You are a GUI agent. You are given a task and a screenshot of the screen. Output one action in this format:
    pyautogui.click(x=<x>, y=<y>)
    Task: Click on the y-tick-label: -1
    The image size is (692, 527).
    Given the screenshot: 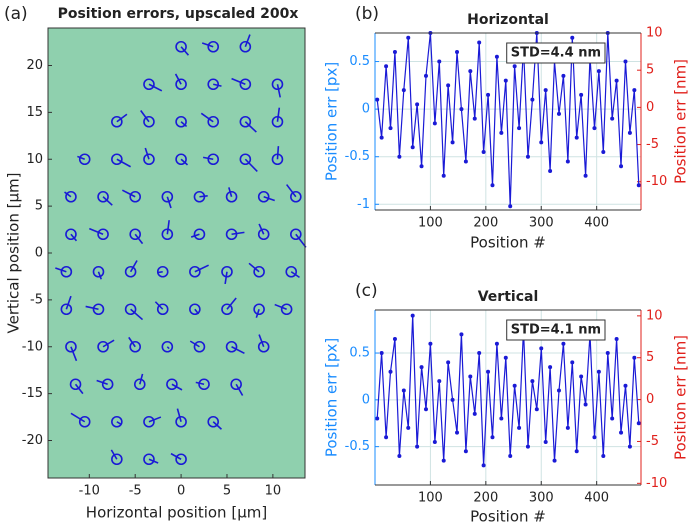 What is the action you would take?
    pyautogui.click(x=363, y=204)
    